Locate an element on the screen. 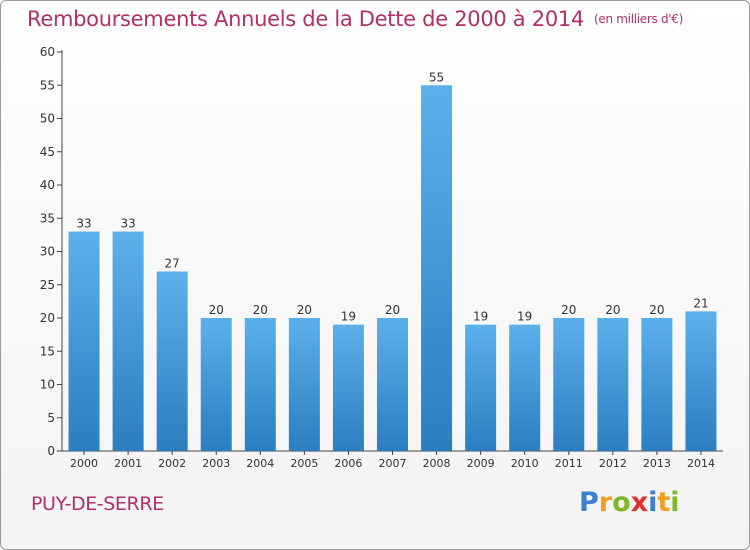 Image resolution: width=750 pixels, height=550 pixels. y-tick-label: 45 is located at coordinates (47, 152).